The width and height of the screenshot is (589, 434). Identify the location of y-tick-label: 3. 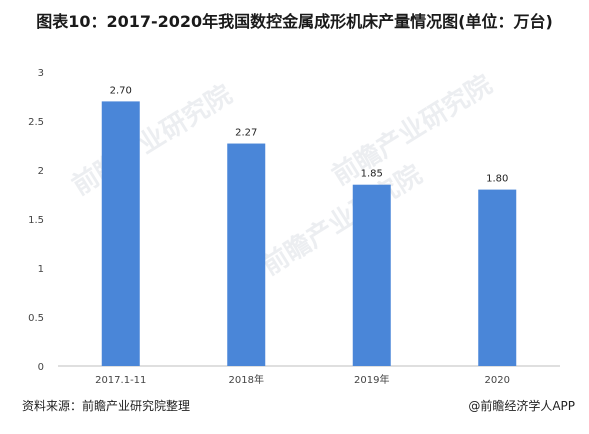
(41, 73).